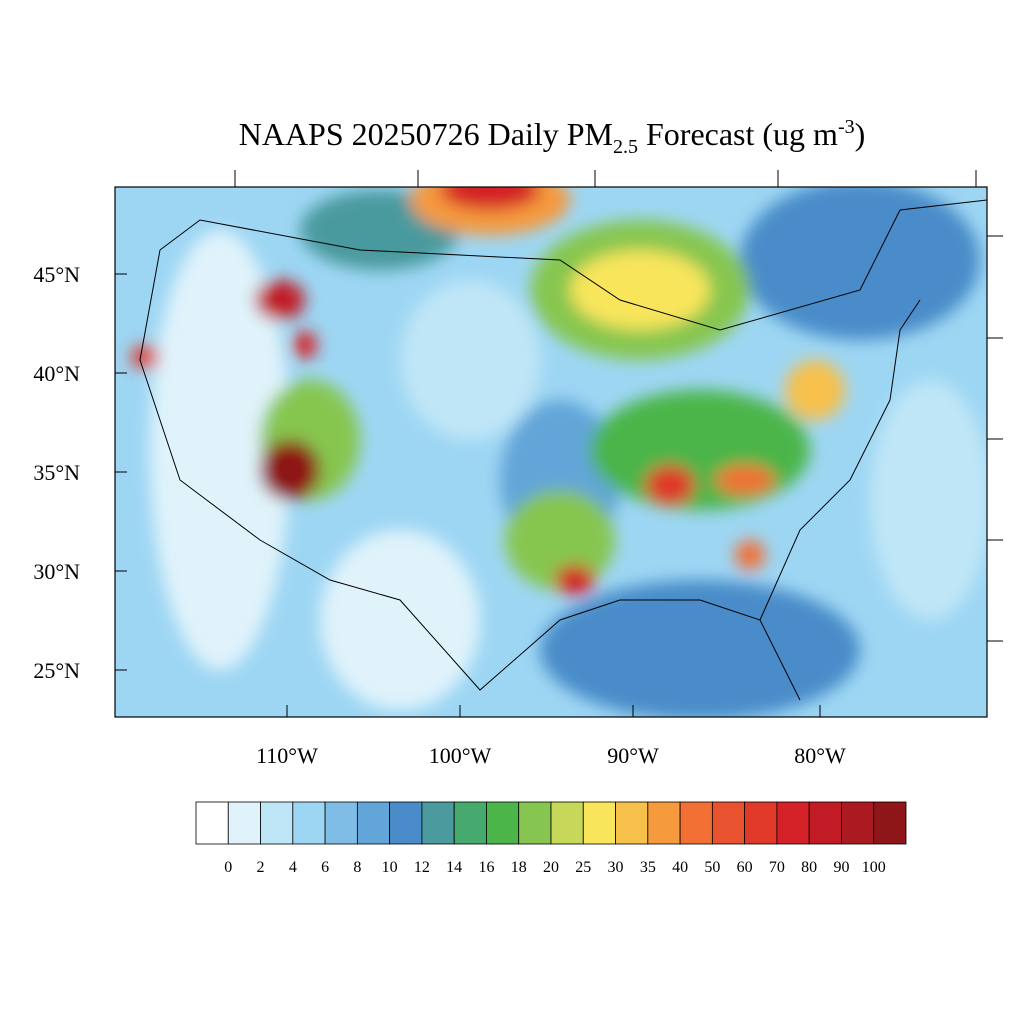  I want to click on colorbar-label: 8, so click(357, 867).